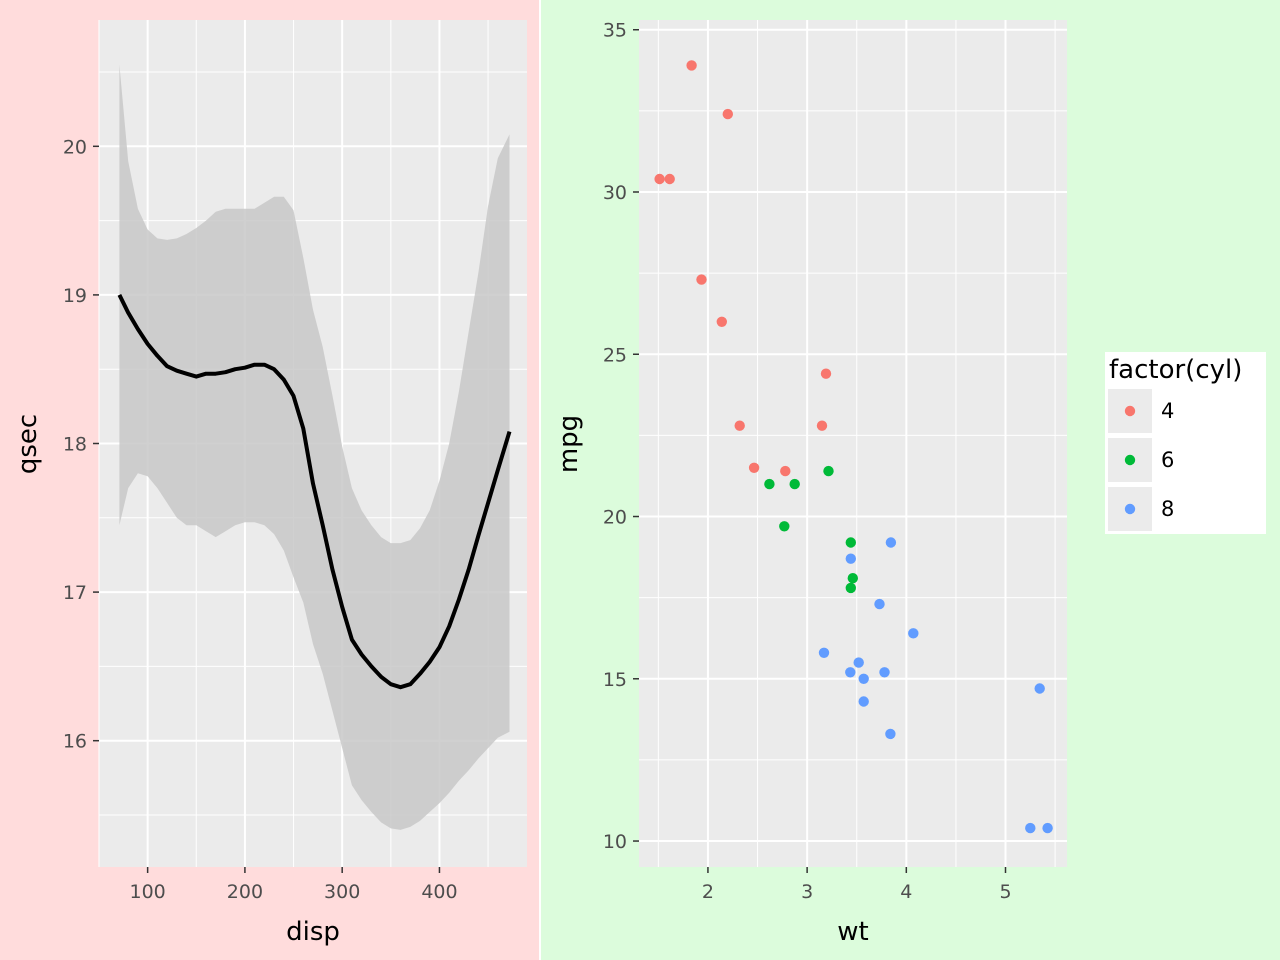  Describe the element at coordinates (615, 842) in the screenshot. I see `right-y-tick-label: 10` at that location.